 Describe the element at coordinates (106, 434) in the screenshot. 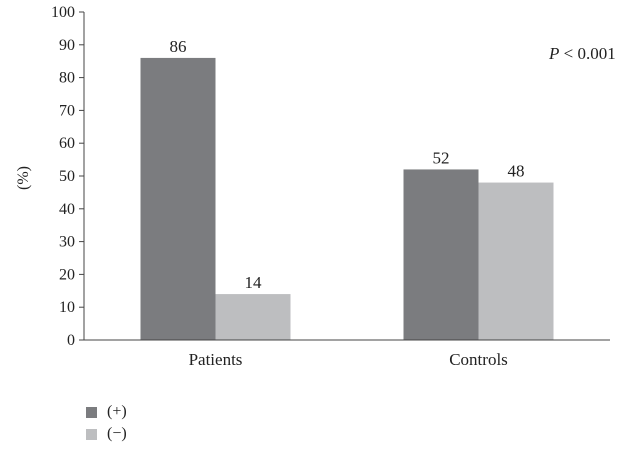

I see `legend-item-negative: (−)` at that location.